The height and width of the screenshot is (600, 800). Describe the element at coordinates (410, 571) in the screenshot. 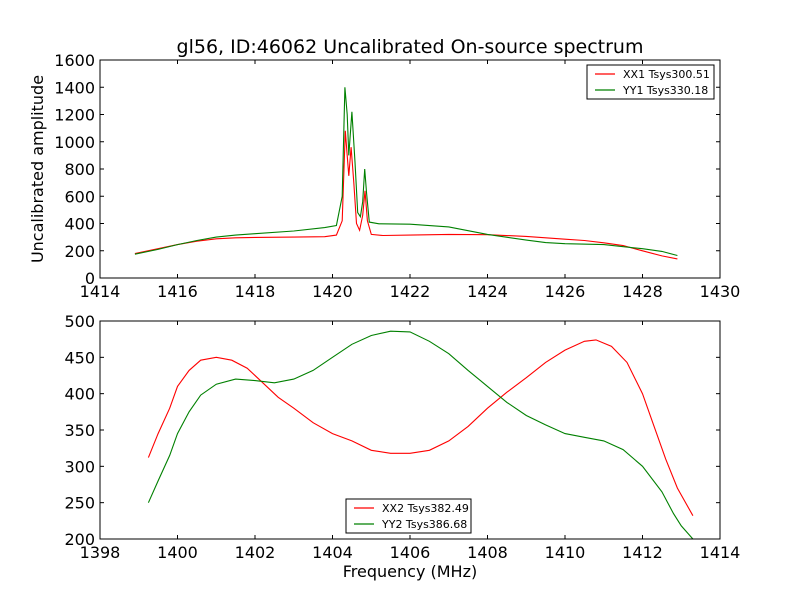

I see `x-axis-label: Frequency (MHz)` at that location.